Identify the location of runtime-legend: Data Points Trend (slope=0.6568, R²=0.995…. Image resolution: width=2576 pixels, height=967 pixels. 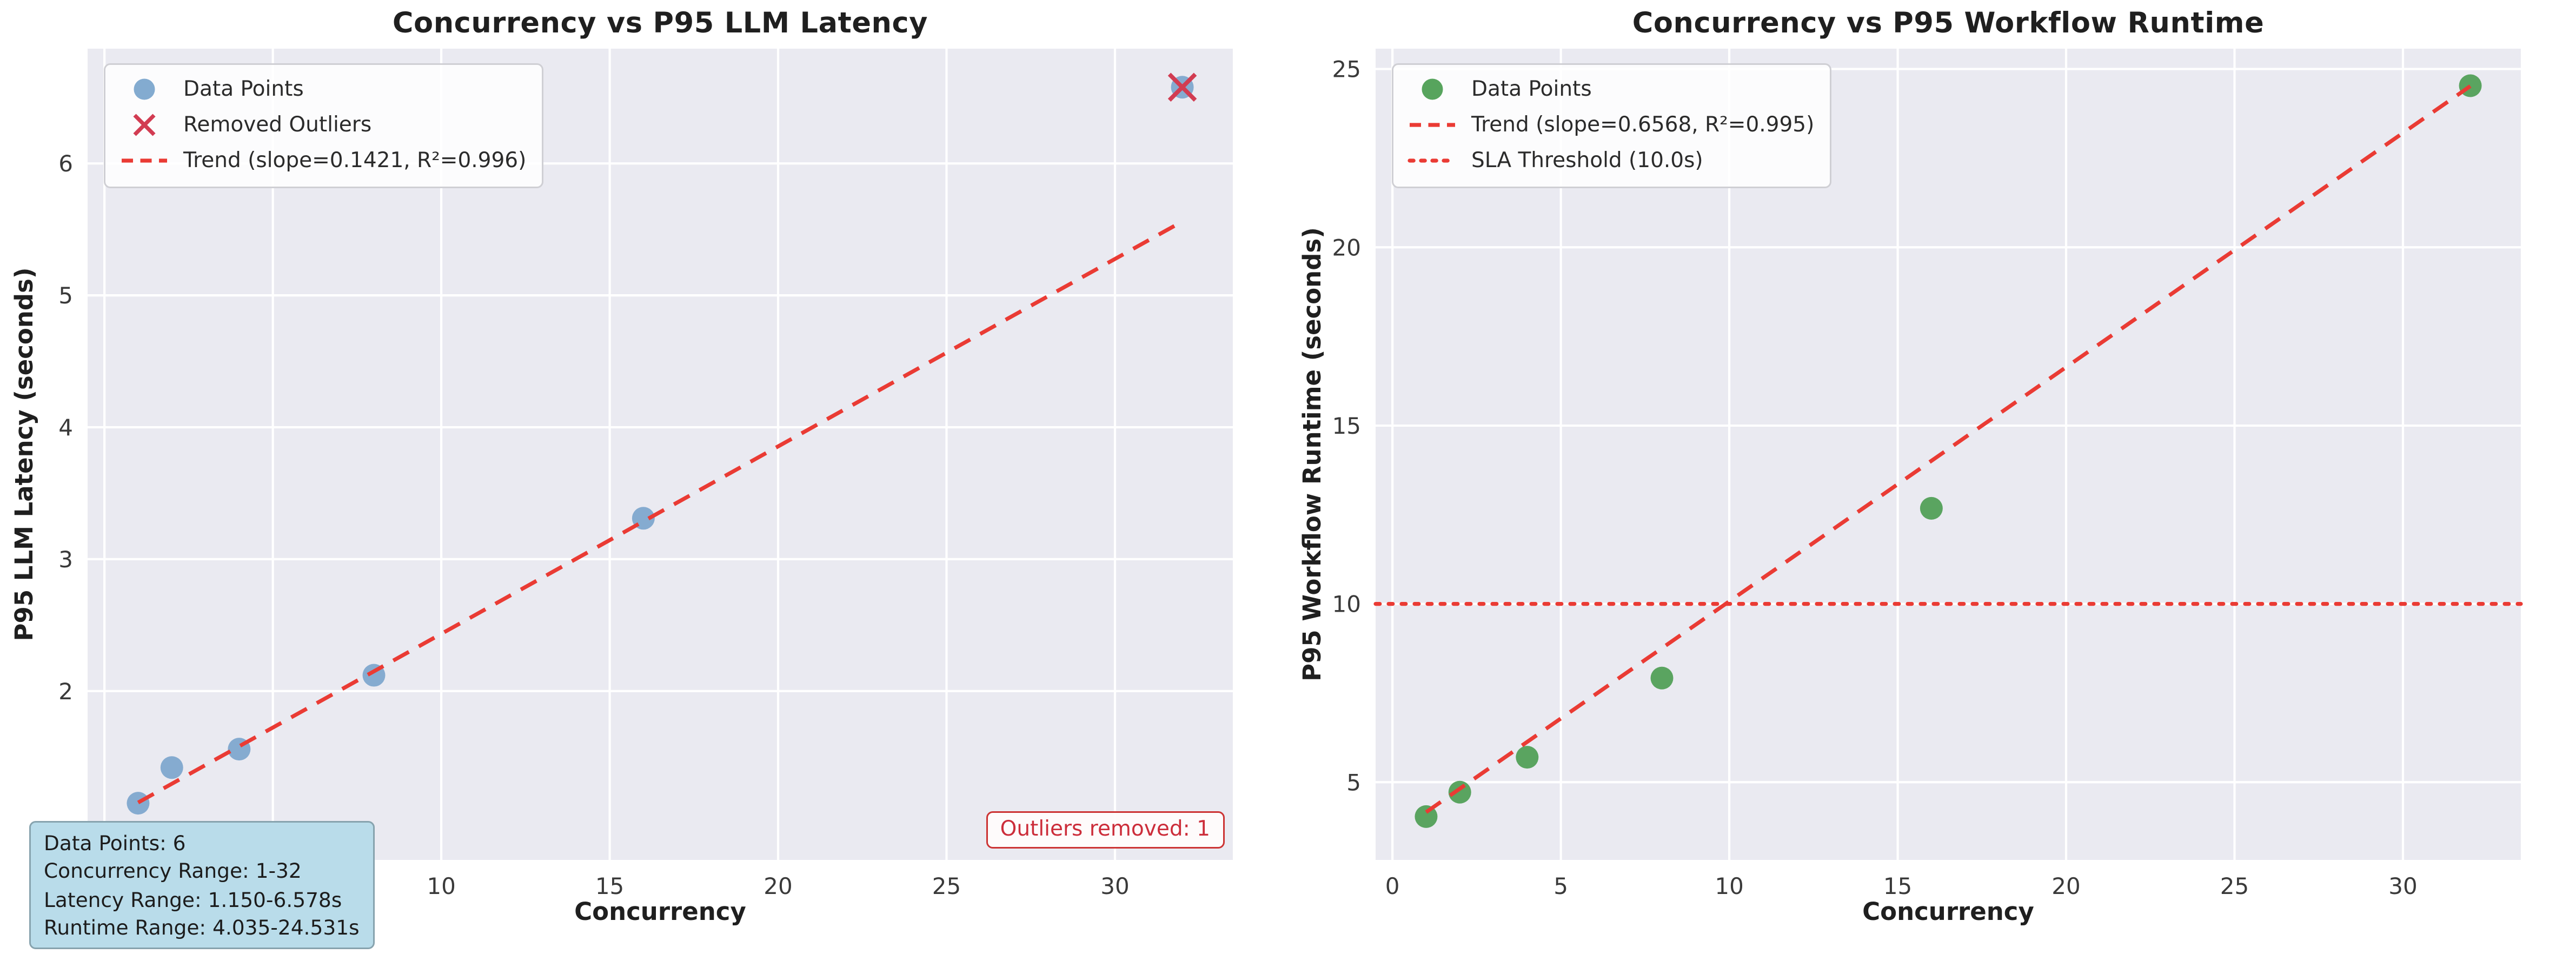
(1612, 125).